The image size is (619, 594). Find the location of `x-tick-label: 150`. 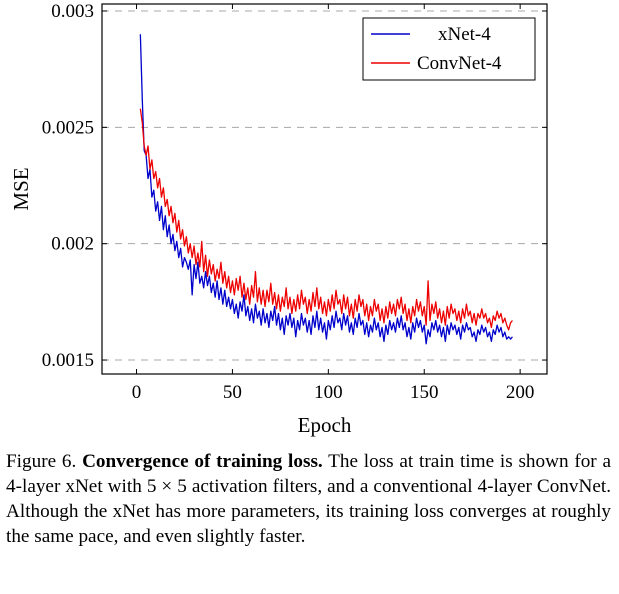

x-tick-label: 150 is located at coordinates (424, 392).